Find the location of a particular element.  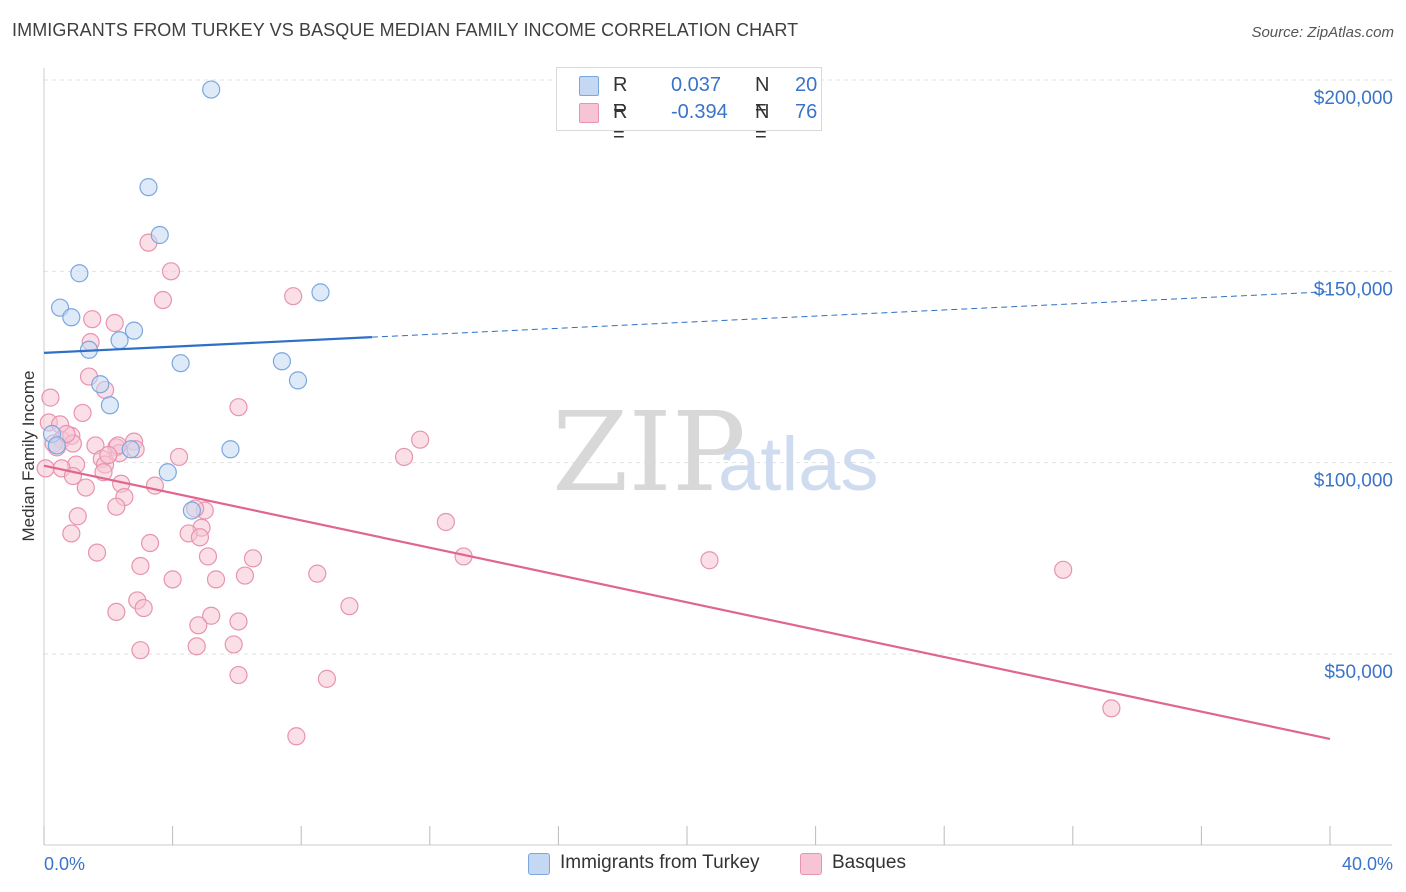

r-value: -0.394 is located at coordinates (699, 112).